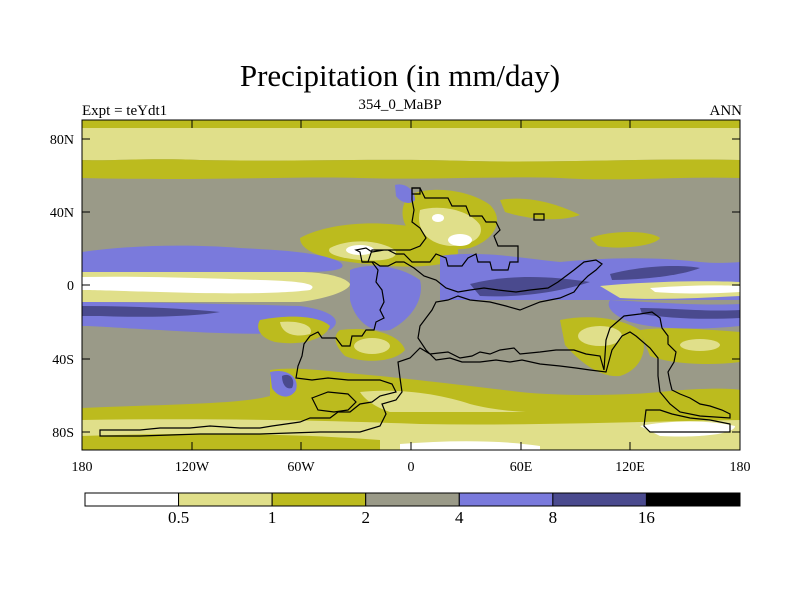  I want to click on field-blue-europe-n, so click(405, 193).